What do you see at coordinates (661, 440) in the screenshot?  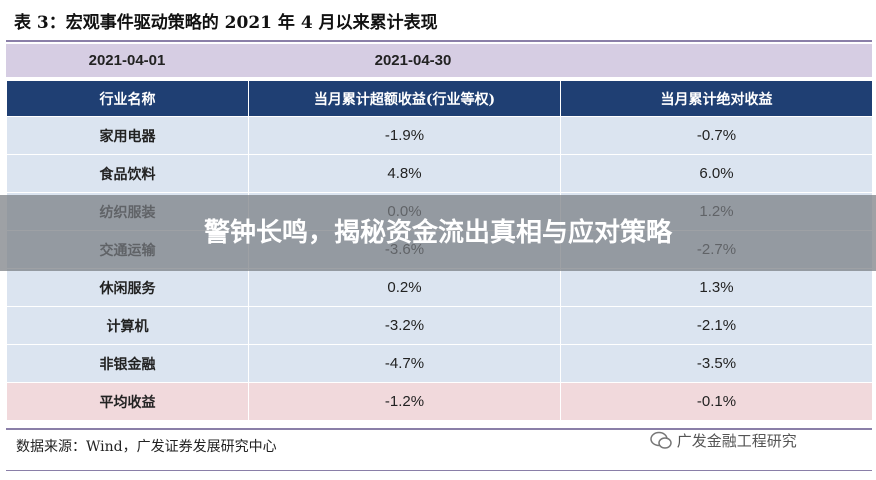 I see `wechat-icon` at bounding box center [661, 440].